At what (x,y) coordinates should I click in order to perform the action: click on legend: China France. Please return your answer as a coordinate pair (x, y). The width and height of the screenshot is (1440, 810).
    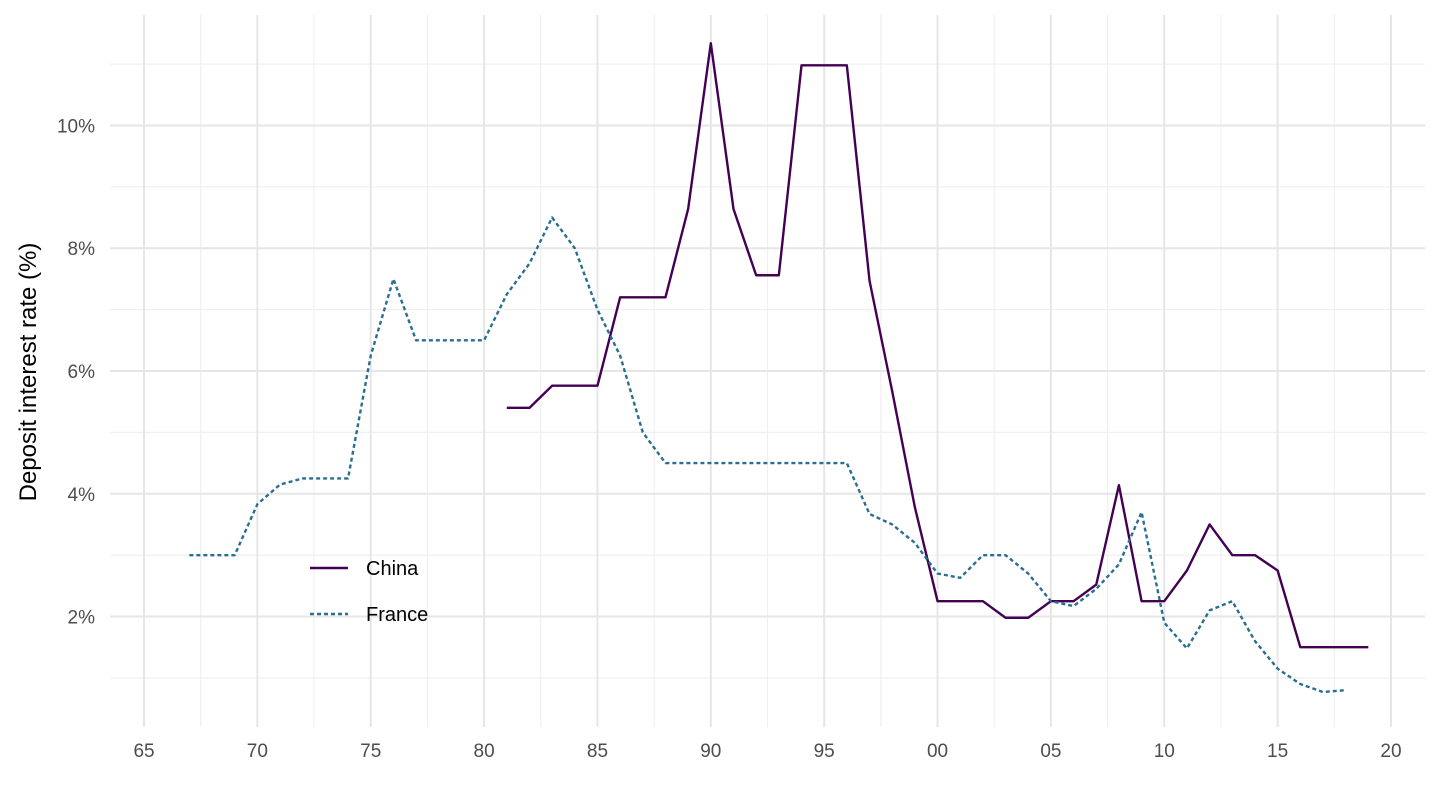
    Looking at the image, I should click on (369, 592).